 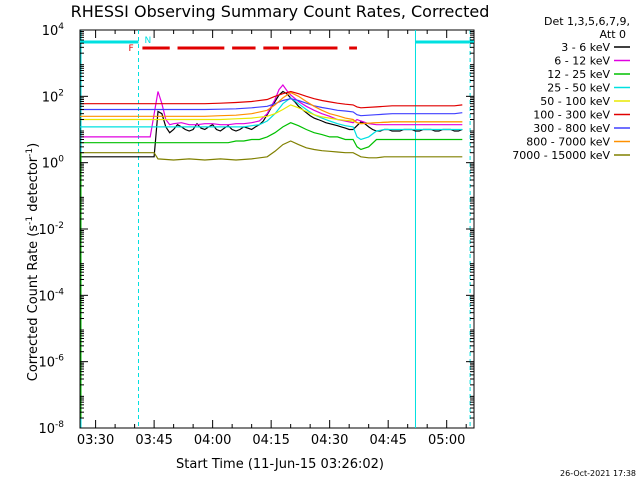 What do you see at coordinates (582, 61) in the screenshot?
I see `legend-entry-label: 6 - 12 keV` at bounding box center [582, 61].